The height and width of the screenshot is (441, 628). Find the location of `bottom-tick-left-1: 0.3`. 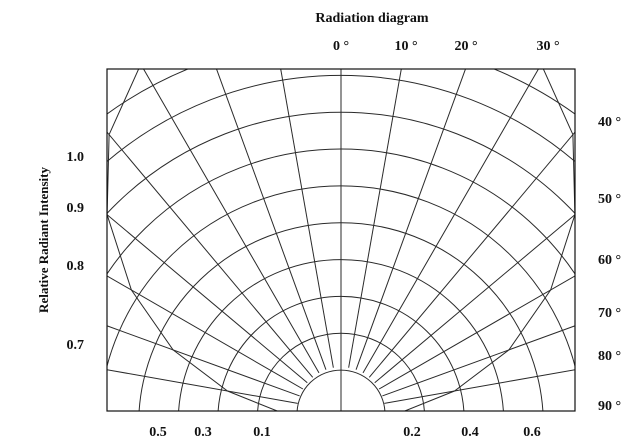

bottom-tick-left-1: 0.3 is located at coordinates (203, 432).